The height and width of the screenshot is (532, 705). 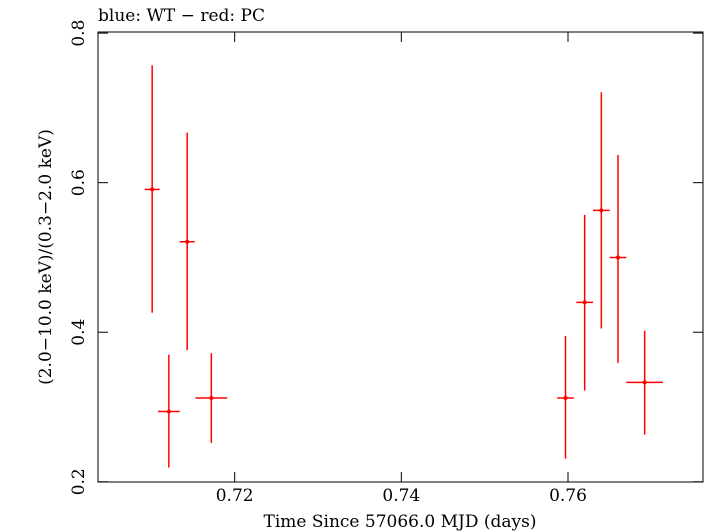 What do you see at coordinates (568, 496) in the screenshot?
I see `x-tick-label: 0.76` at bounding box center [568, 496].